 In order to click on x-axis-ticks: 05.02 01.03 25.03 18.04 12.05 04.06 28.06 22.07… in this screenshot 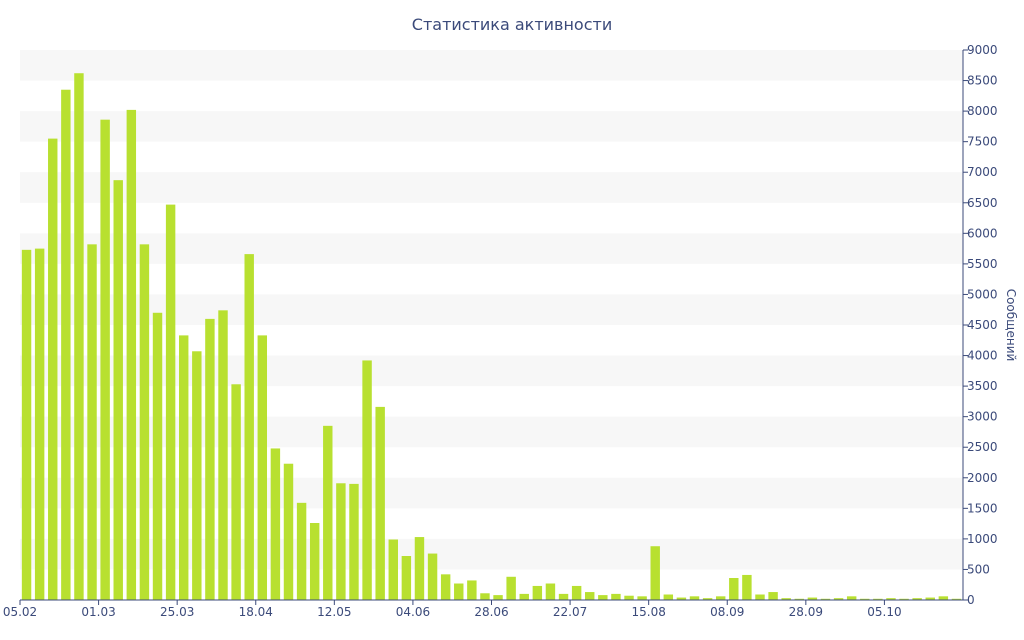, I will do `click(452, 609)`.